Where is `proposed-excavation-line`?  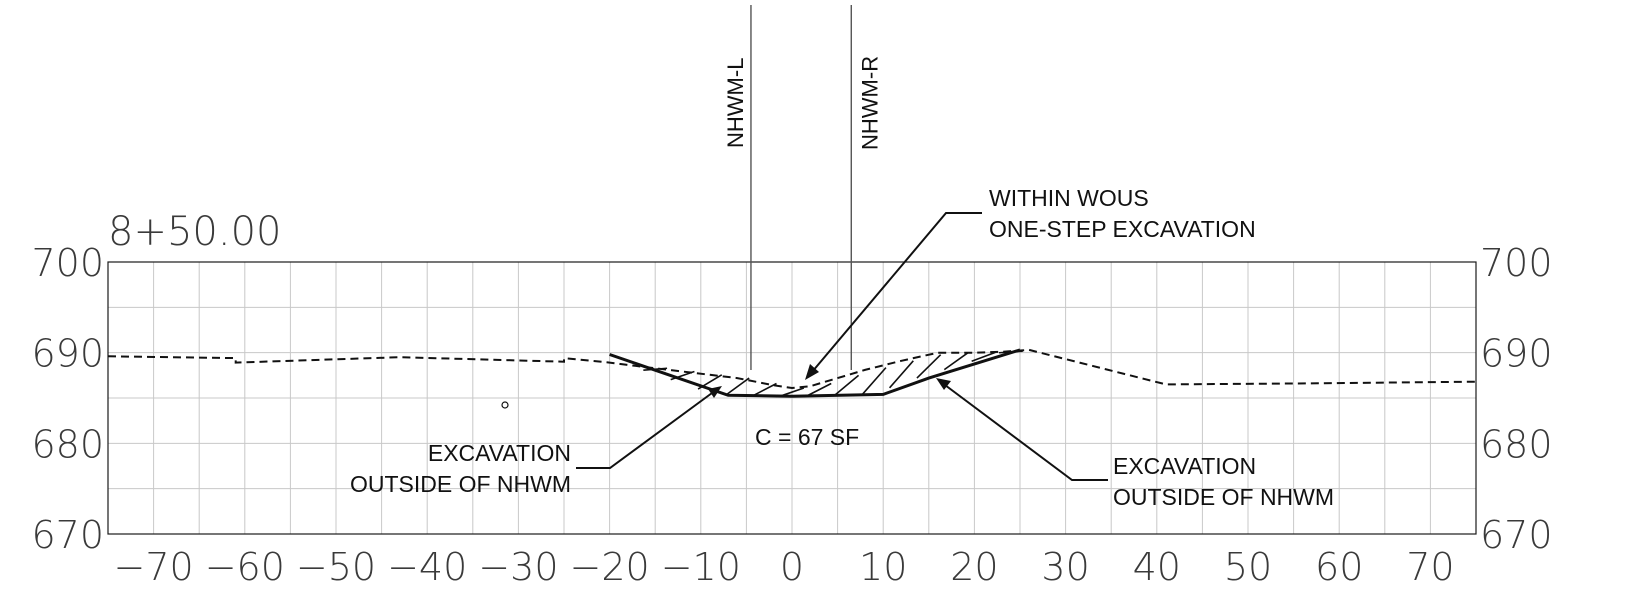
proposed-excavation-line is located at coordinates (815, 373).